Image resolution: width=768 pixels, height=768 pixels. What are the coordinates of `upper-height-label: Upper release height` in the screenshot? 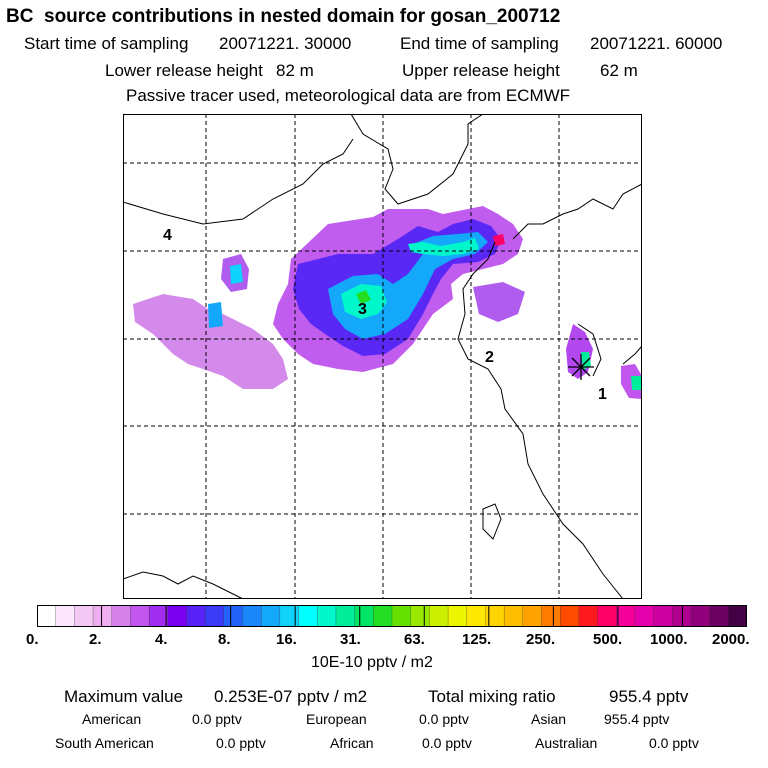 It's located at (481, 70).